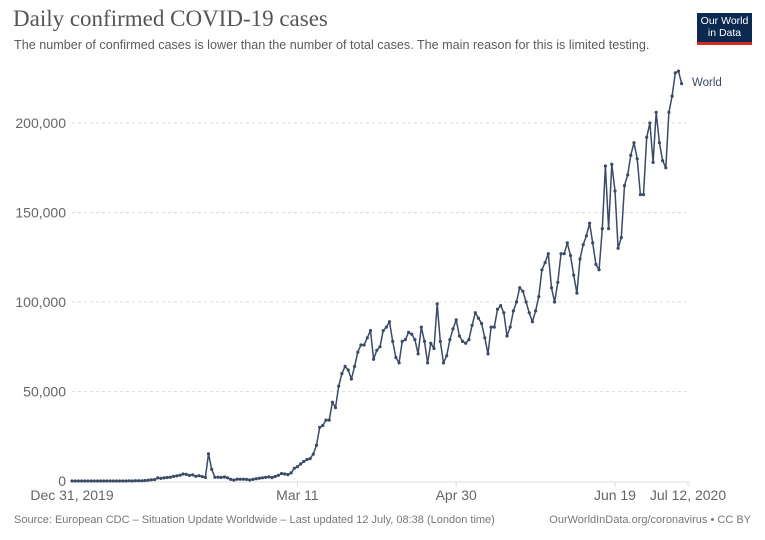 The image size is (765, 540). Describe the element at coordinates (650, 520) in the screenshot. I see `source-link: OurWorldInData.org/coronavirus • CC BY` at that location.